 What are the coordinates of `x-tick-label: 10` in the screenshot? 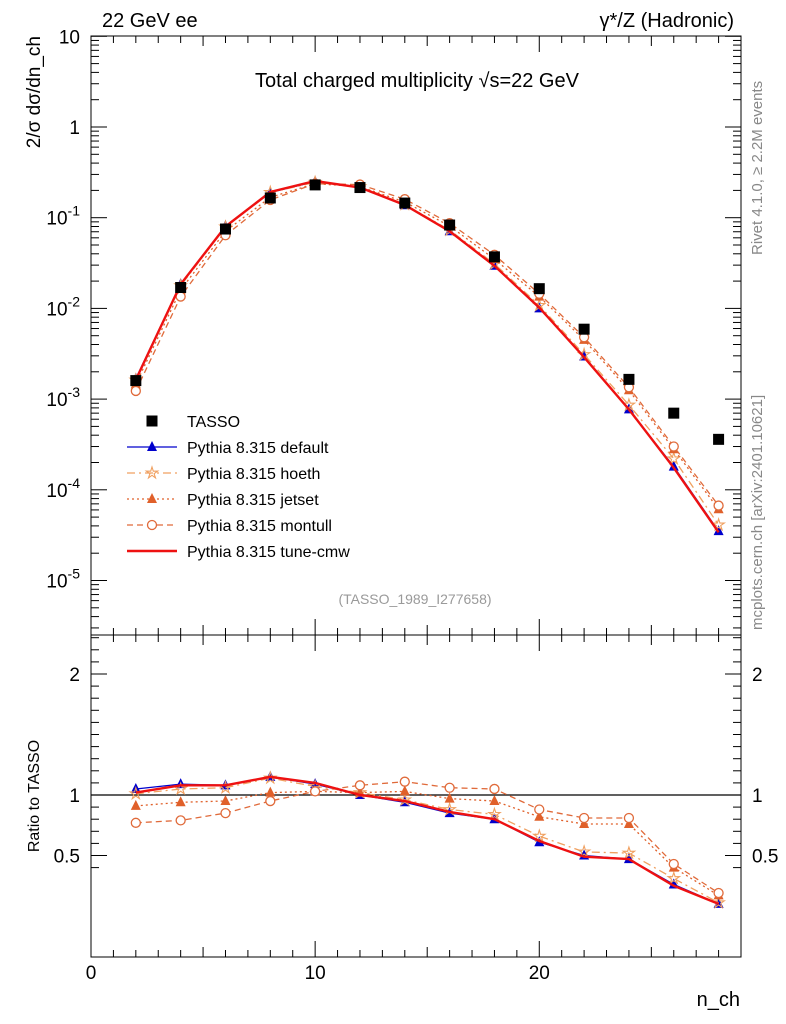 It's located at (315, 973).